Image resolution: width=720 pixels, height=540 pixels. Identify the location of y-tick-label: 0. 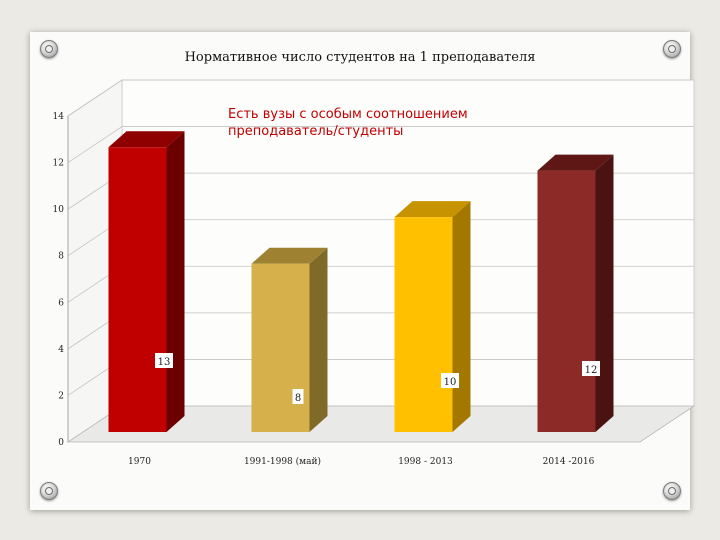
(61, 443).